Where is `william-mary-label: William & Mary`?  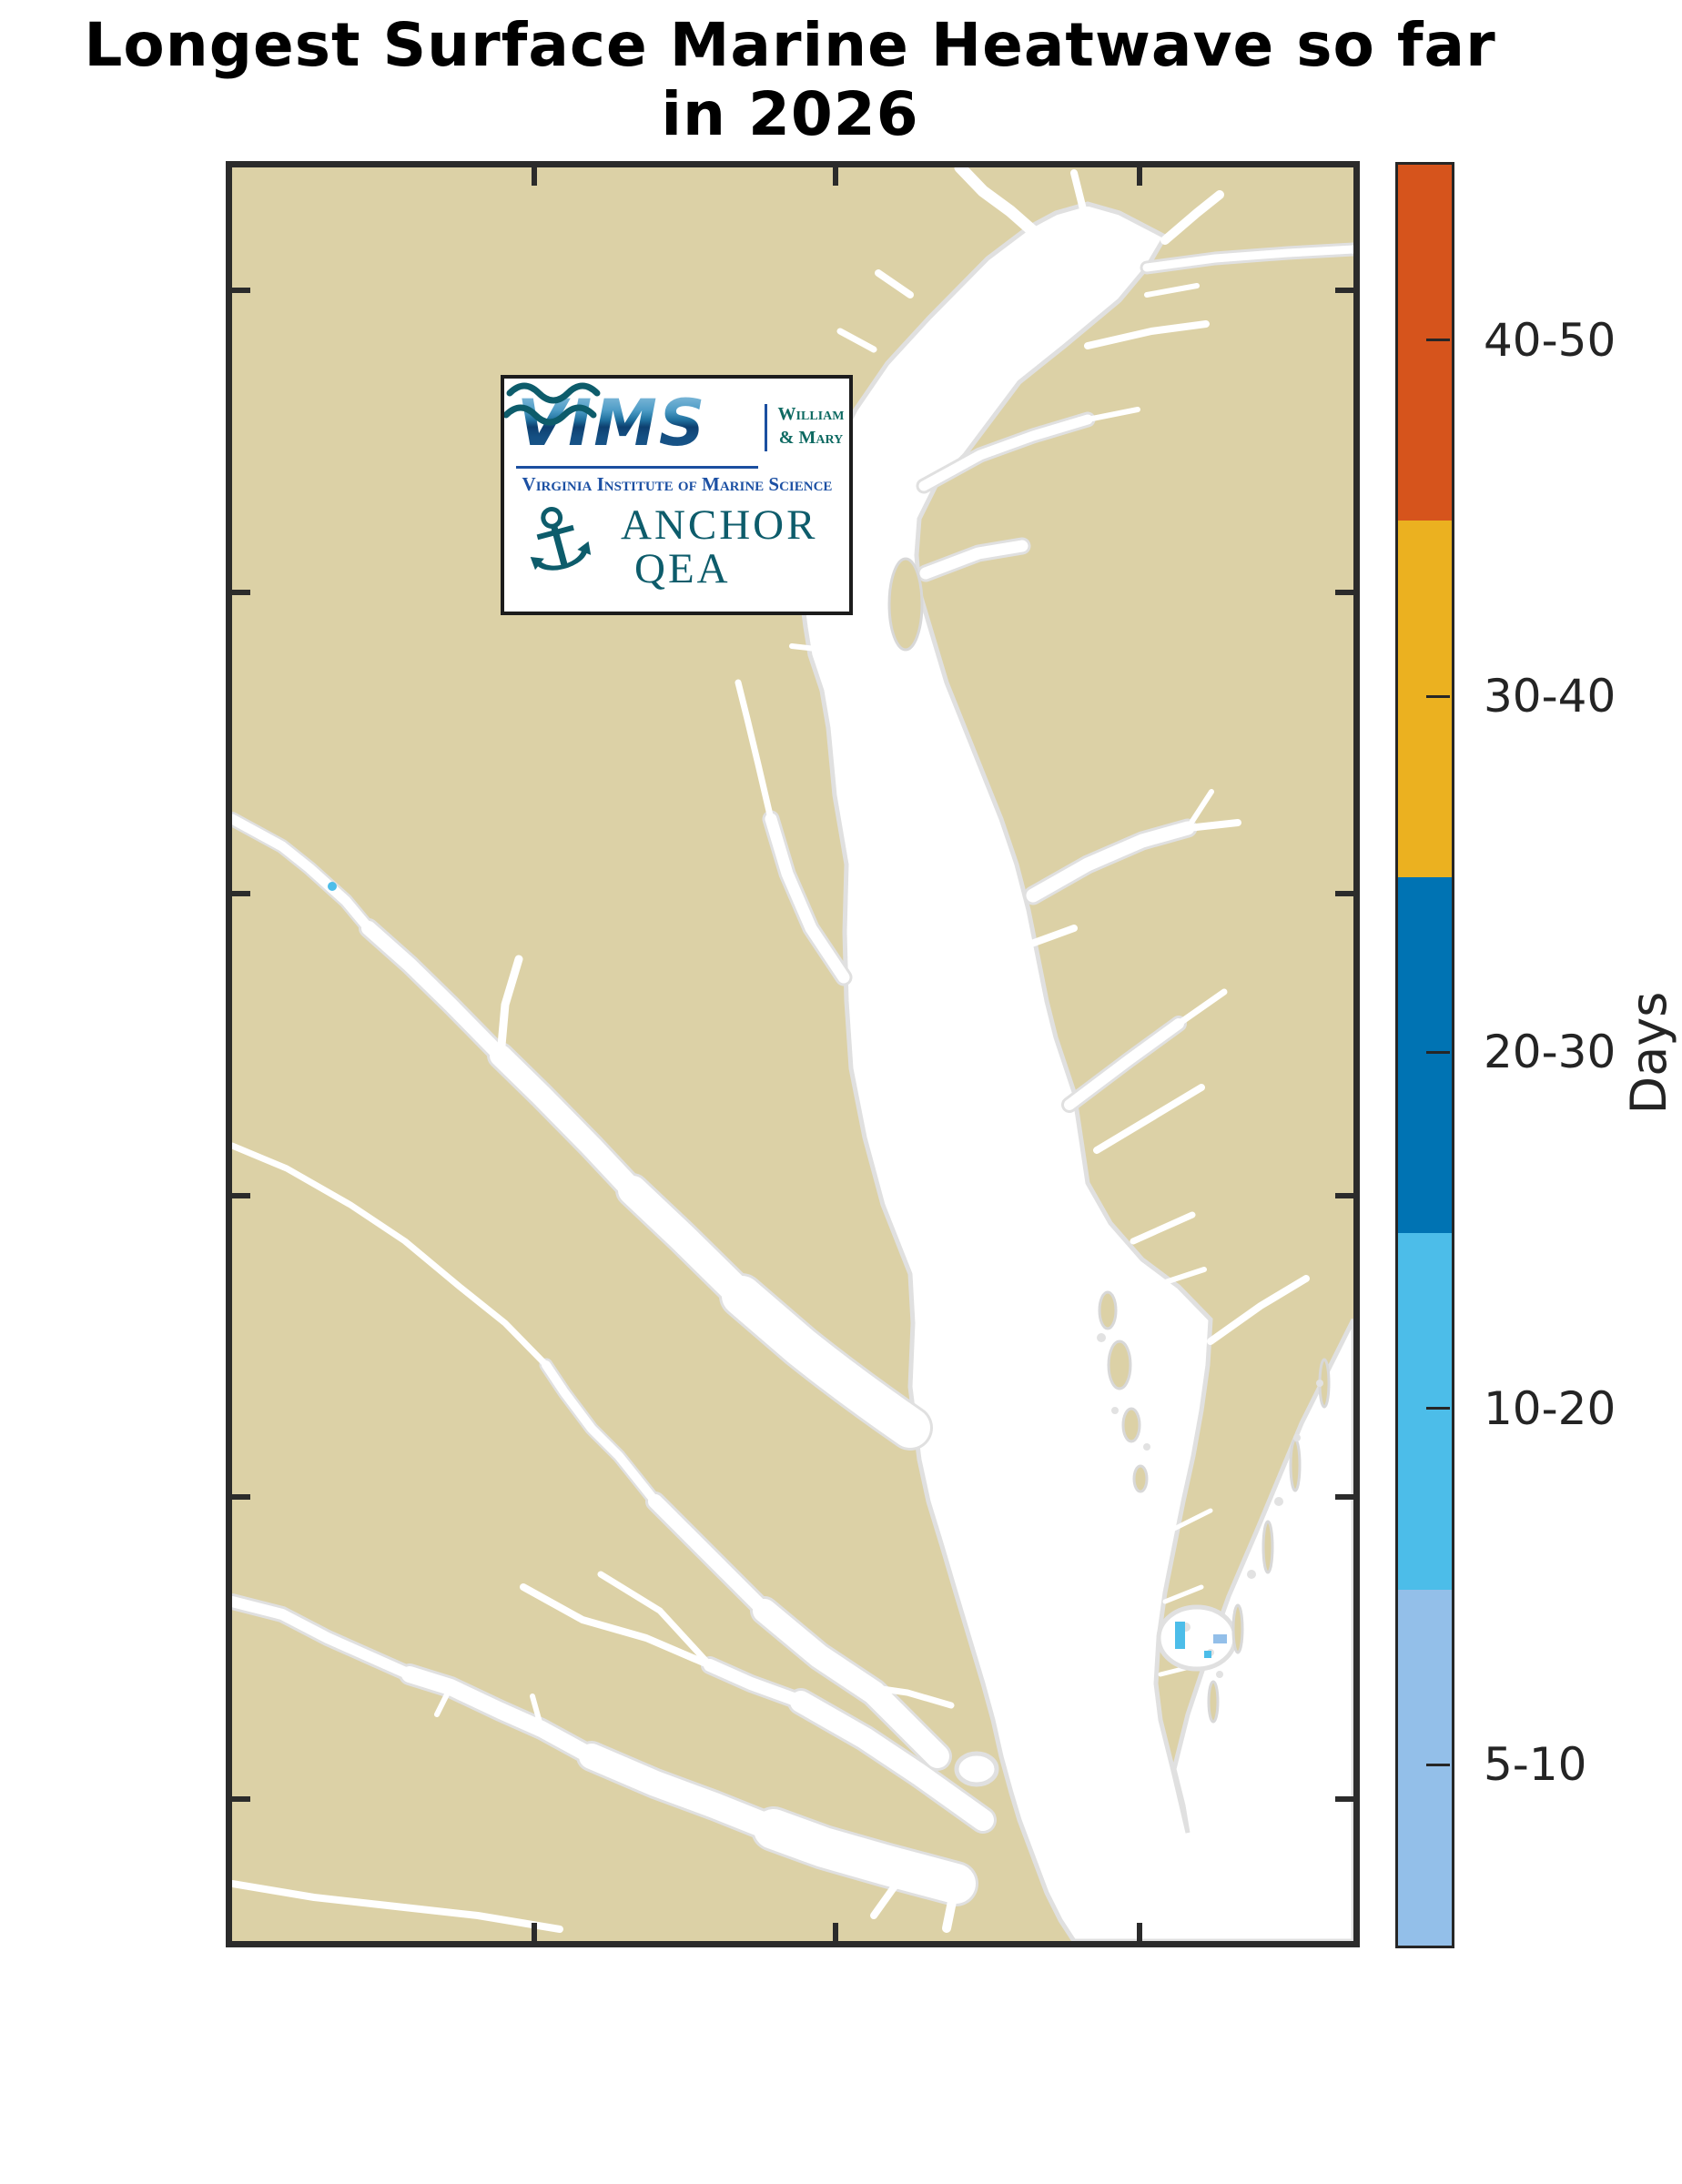
william-mary-label: William & Mary is located at coordinates (811, 426).